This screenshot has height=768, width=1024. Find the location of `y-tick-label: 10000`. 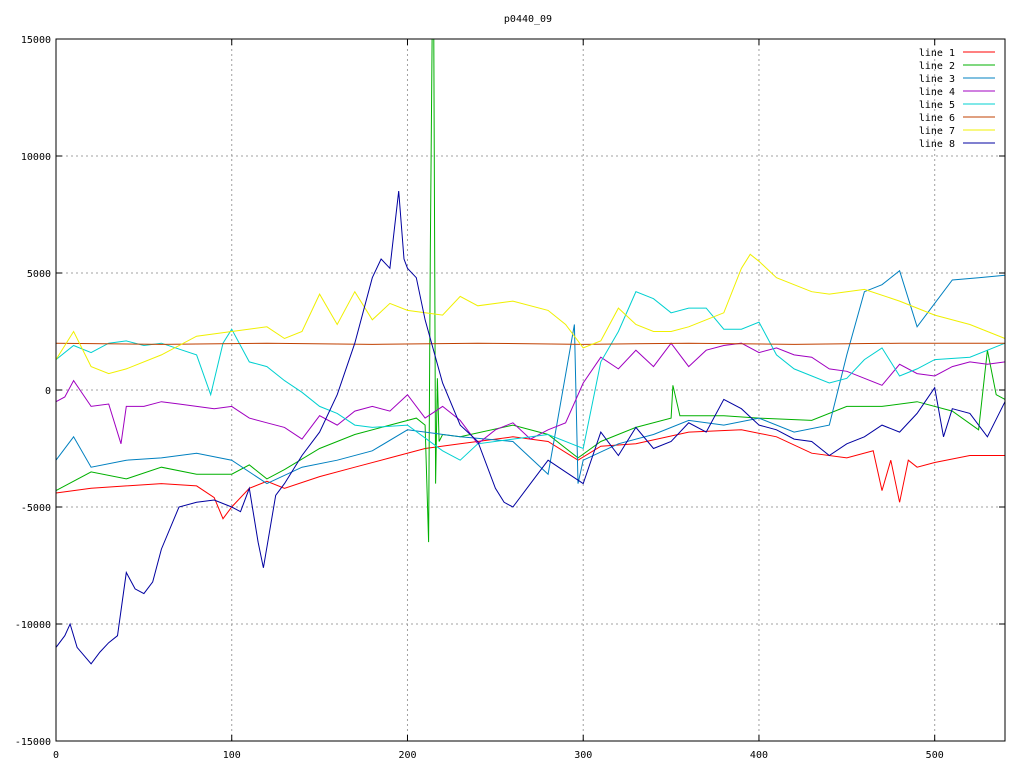

y-tick-label: 10000 is located at coordinates (36, 157).